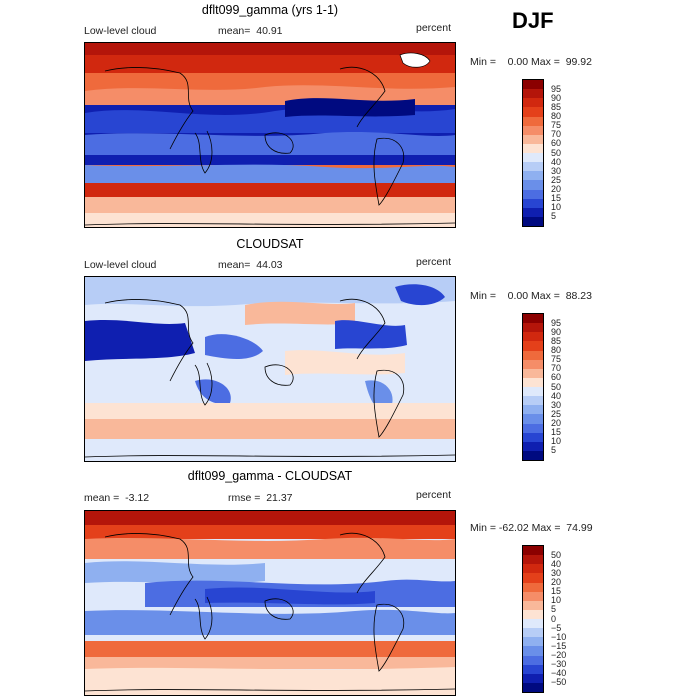 This screenshot has height=700, width=700. Describe the element at coordinates (117, 498) in the screenshot. I see `panel-3-mean: mean = -3.12` at that location.